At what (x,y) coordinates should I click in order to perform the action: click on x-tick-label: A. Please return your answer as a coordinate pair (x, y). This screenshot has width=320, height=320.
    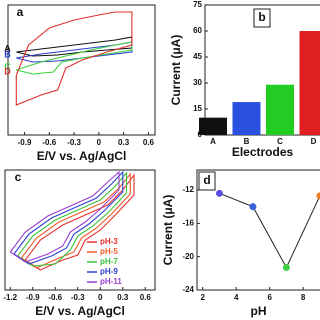
    Looking at the image, I should click on (213, 141).